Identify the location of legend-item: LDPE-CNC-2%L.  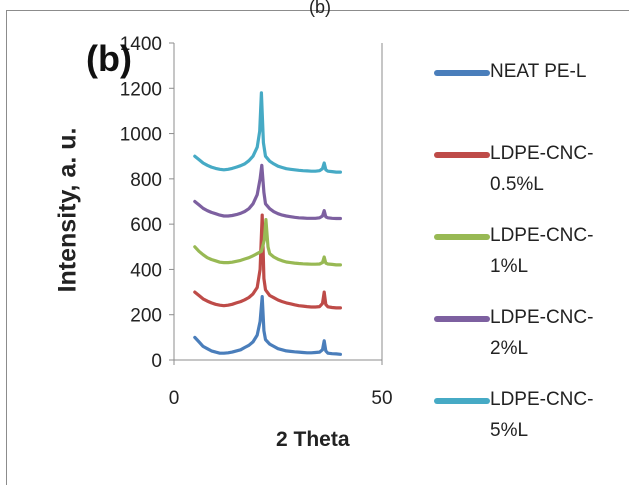
(527, 334).